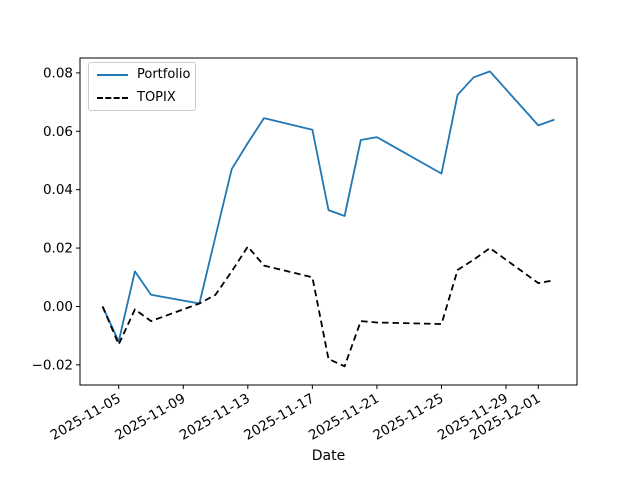 The width and height of the screenshot is (640, 480). What do you see at coordinates (150, 417) in the screenshot?
I see `x-tick-label: 2025-11-09` at bounding box center [150, 417].